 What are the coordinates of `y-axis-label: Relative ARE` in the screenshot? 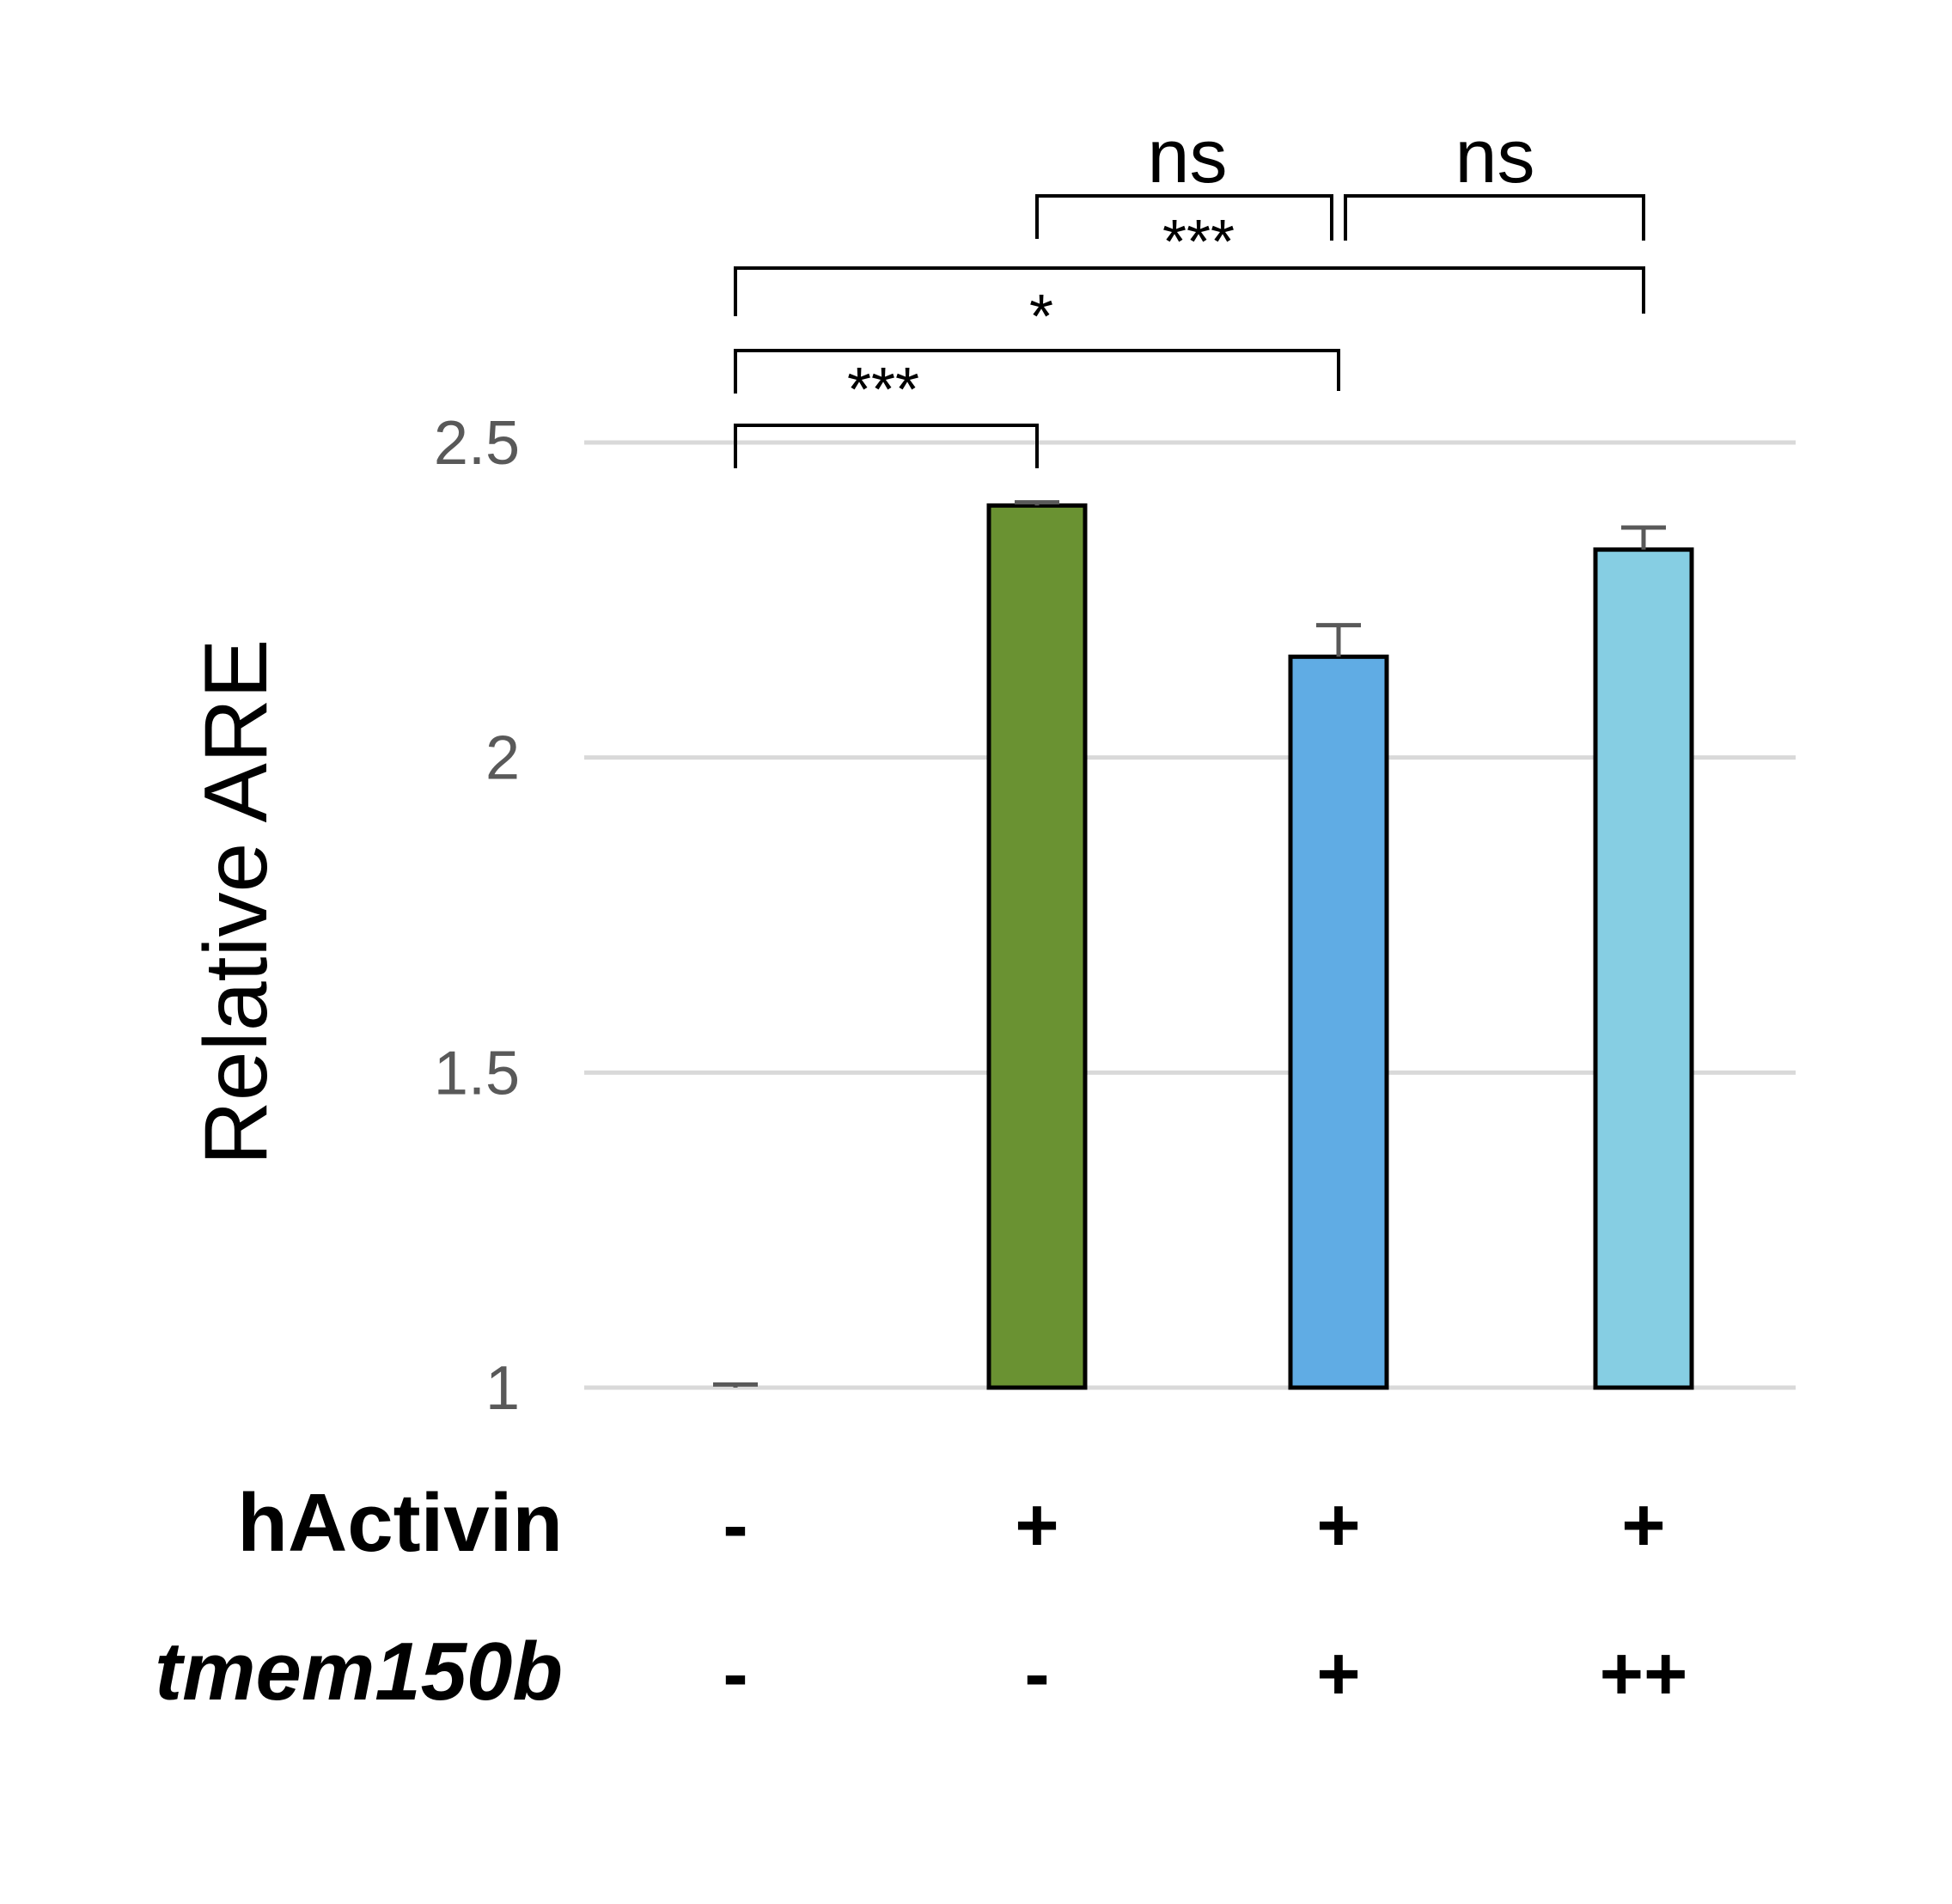 It's located at (236, 902).